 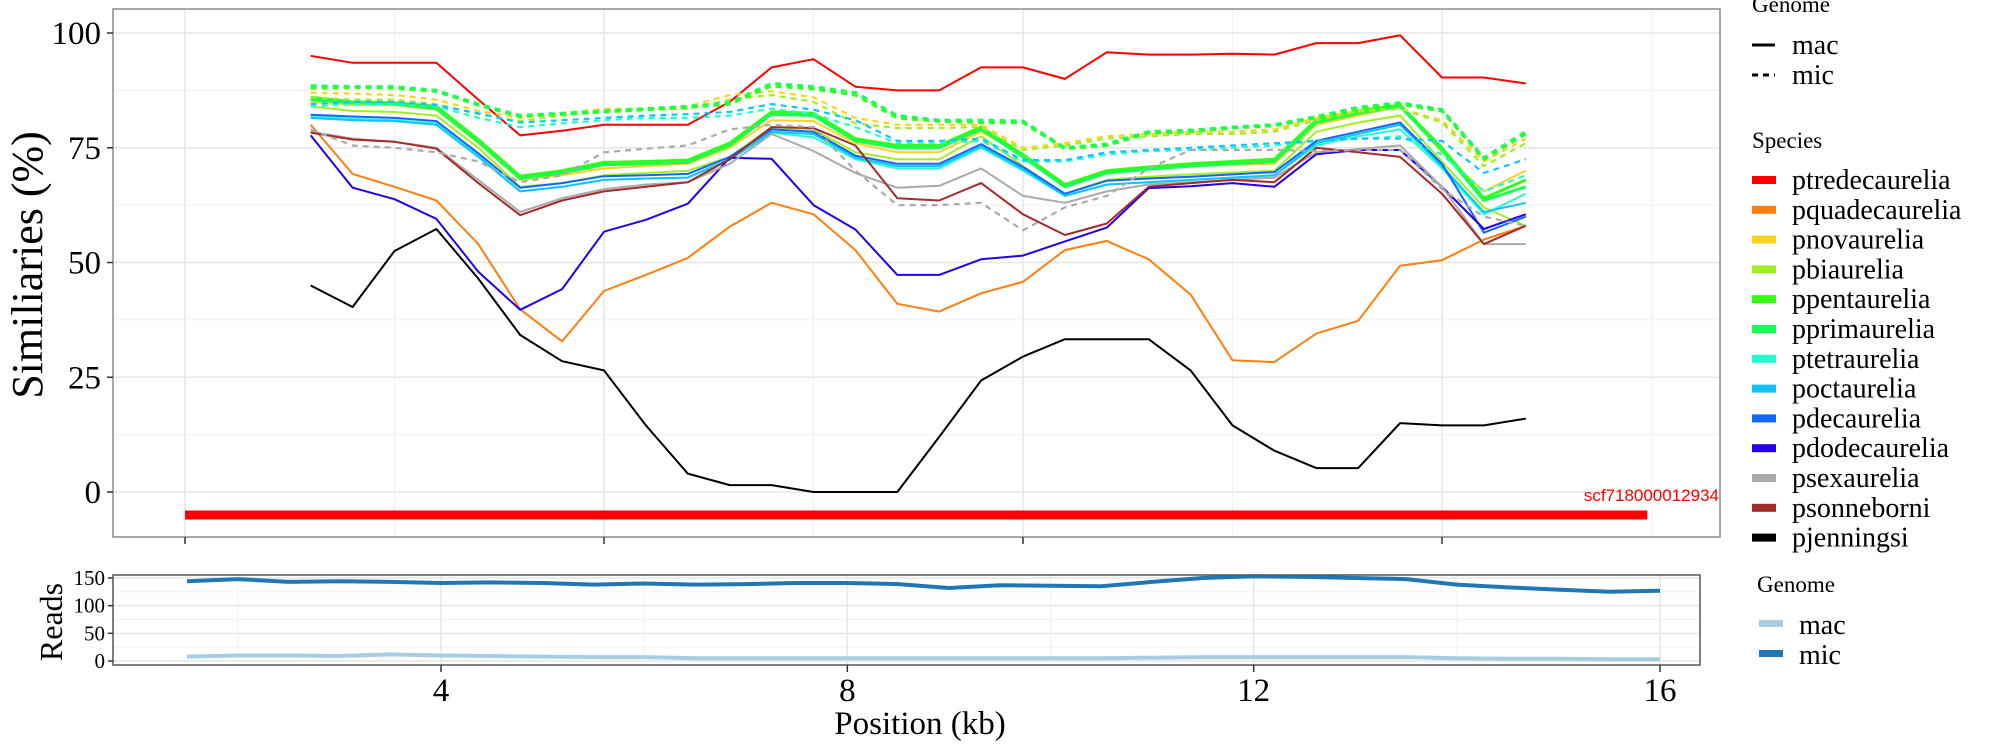 What do you see at coordinates (1858, 240) in the screenshot?
I see `legend-label-pnovaurelia: pnovaurelia` at bounding box center [1858, 240].